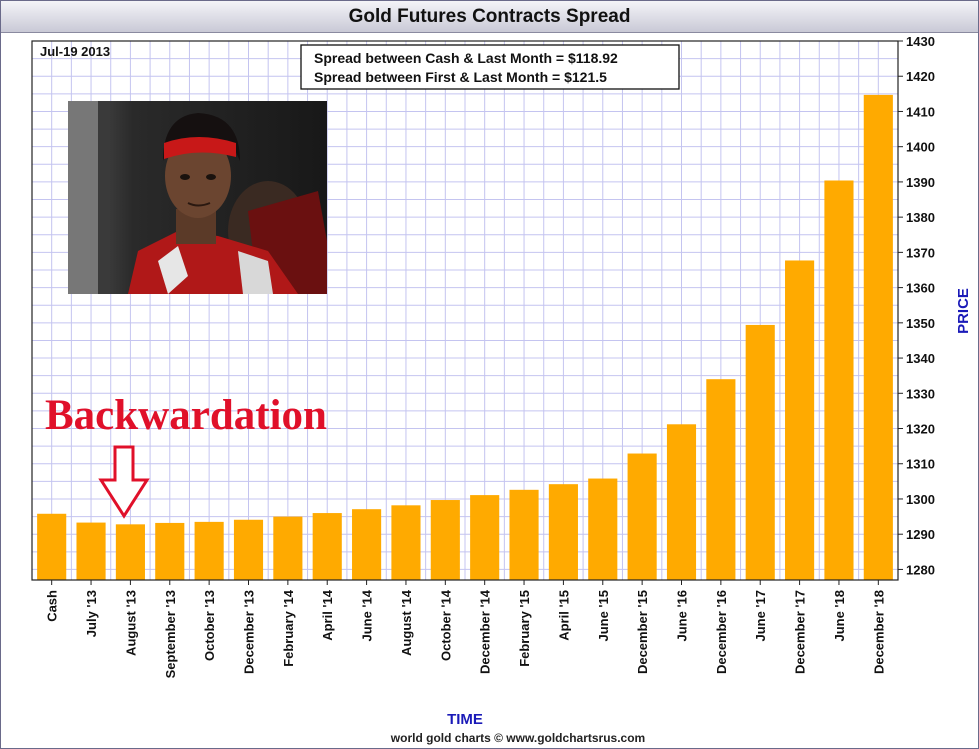 This screenshot has width=979, height=749. What do you see at coordinates (367, 615) in the screenshot?
I see `x-tick-label: June '14` at bounding box center [367, 615].